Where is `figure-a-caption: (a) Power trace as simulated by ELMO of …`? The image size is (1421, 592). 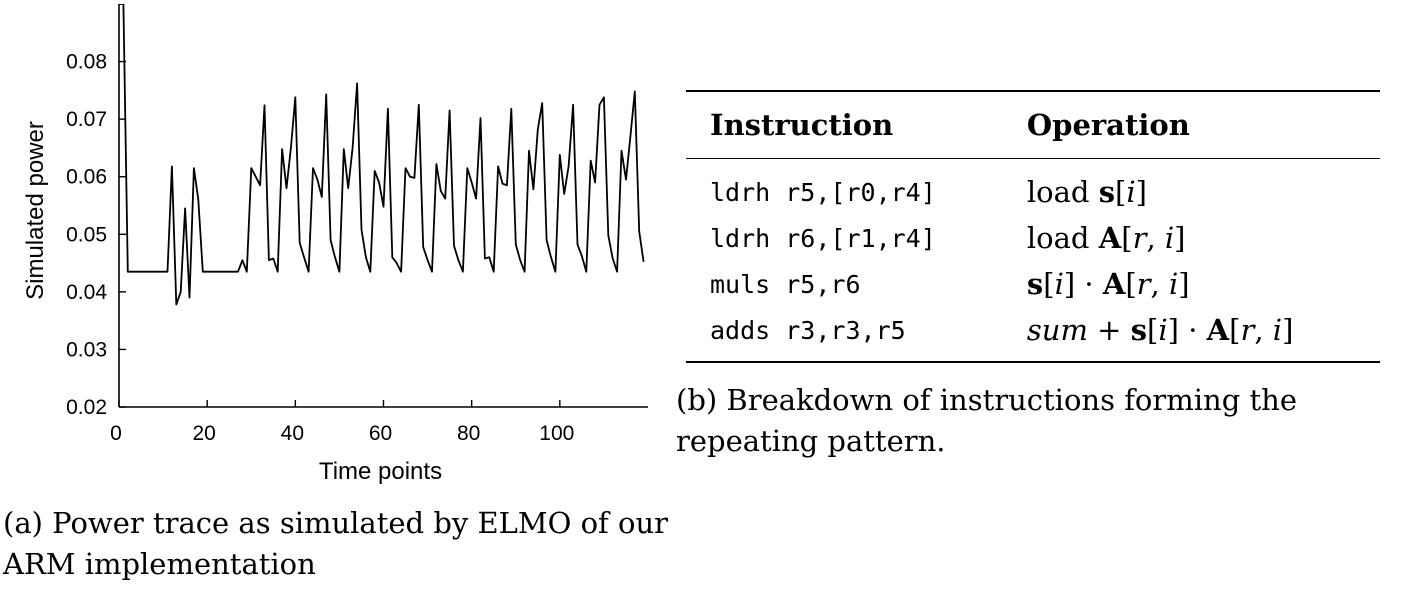
figure-a-caption: (a) Power trace as simulated by ELMO of … is located at coordinates (336, 543).